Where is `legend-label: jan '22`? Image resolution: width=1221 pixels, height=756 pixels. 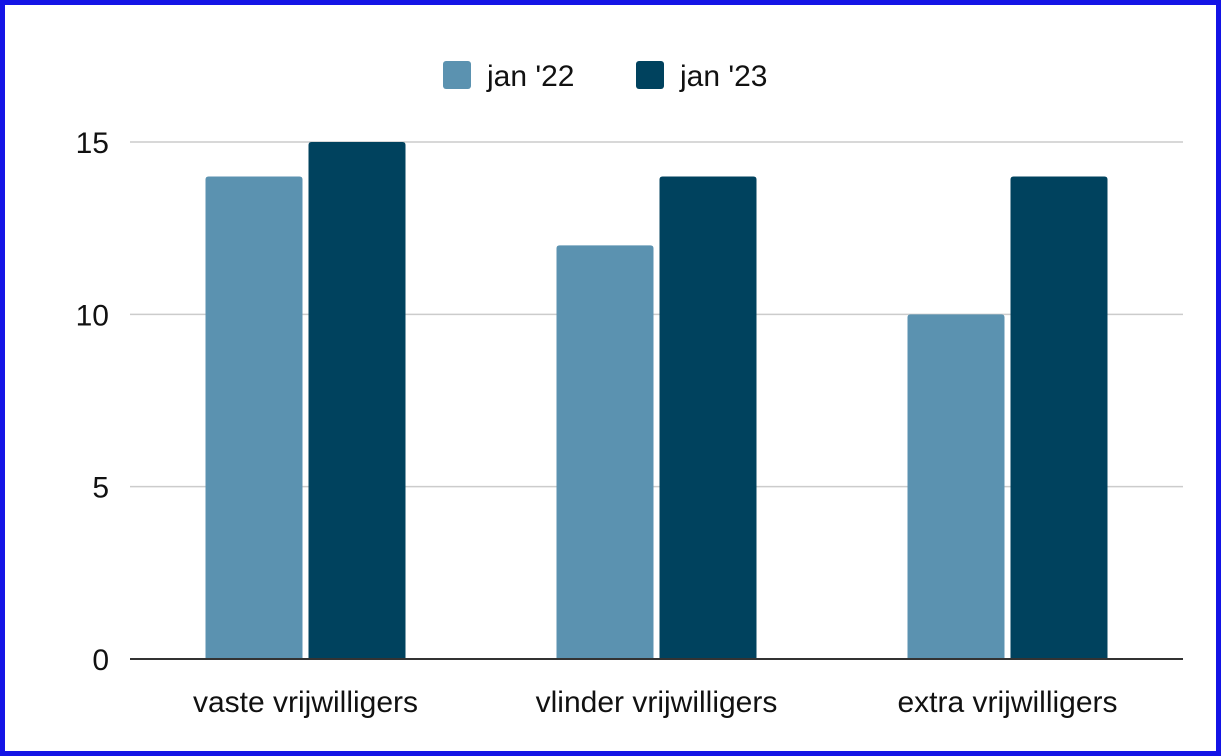
legend-label: jan '22 is located at coordinates (530, 76).